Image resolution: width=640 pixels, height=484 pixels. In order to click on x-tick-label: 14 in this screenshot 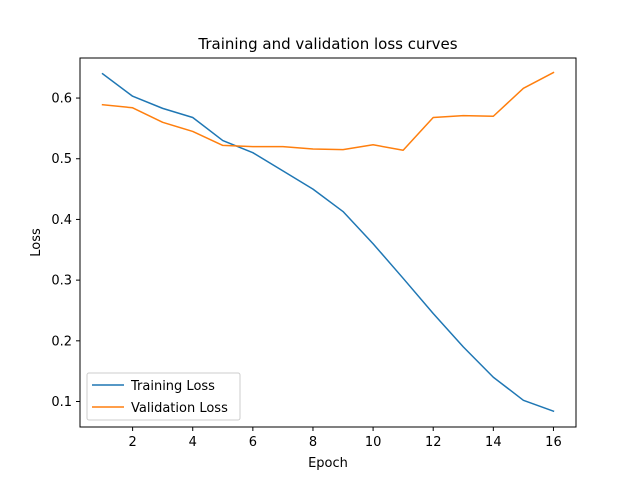, I will do `click(493, 442)`.